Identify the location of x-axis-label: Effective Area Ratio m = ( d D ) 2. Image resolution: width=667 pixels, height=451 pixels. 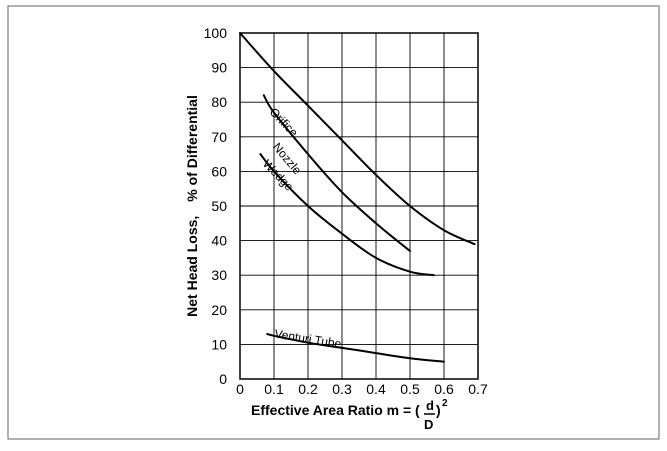
(349, 415).